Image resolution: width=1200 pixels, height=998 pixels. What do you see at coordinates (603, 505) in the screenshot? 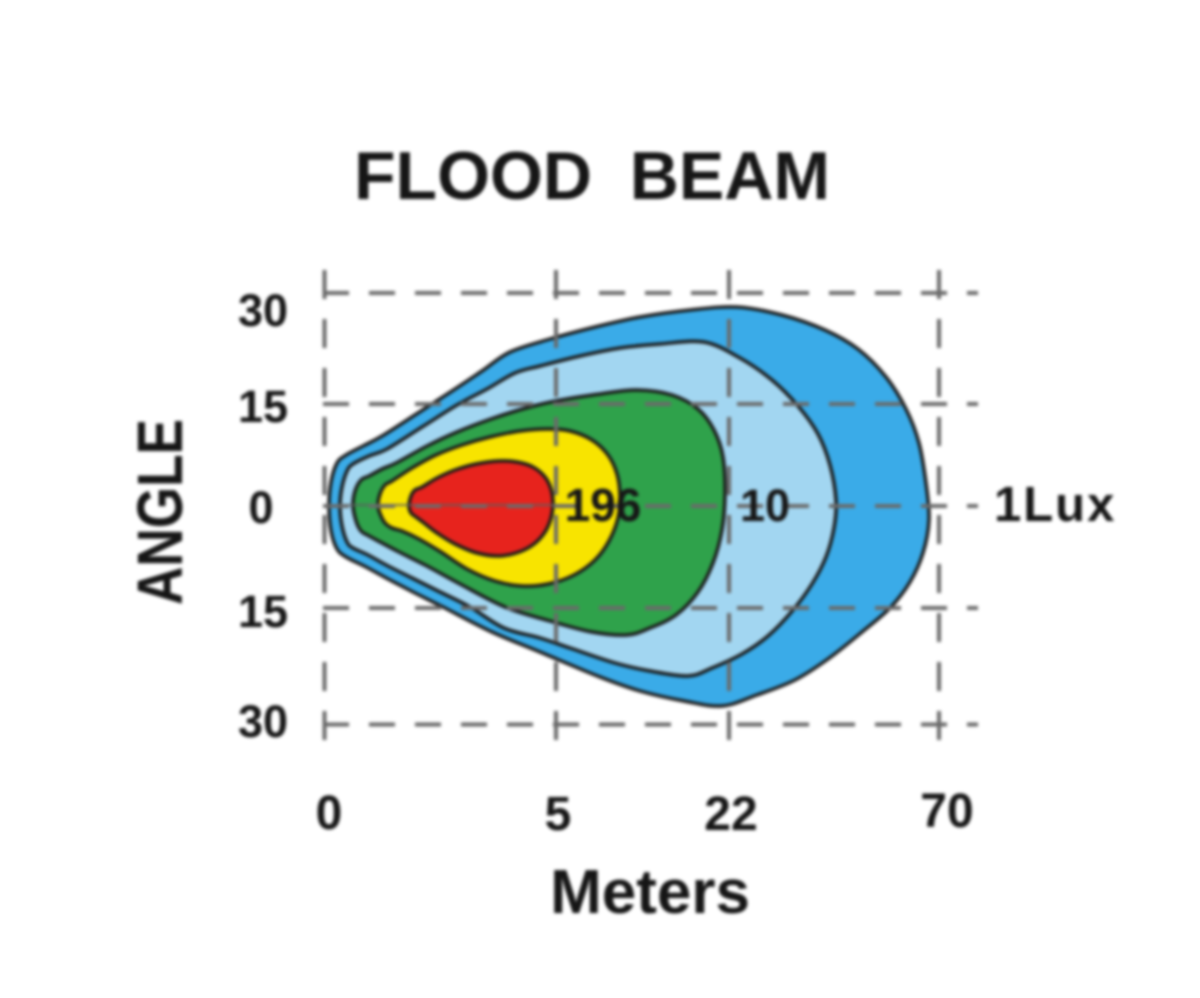
I see `svg-text: 196` at bounding box center [603, 505].